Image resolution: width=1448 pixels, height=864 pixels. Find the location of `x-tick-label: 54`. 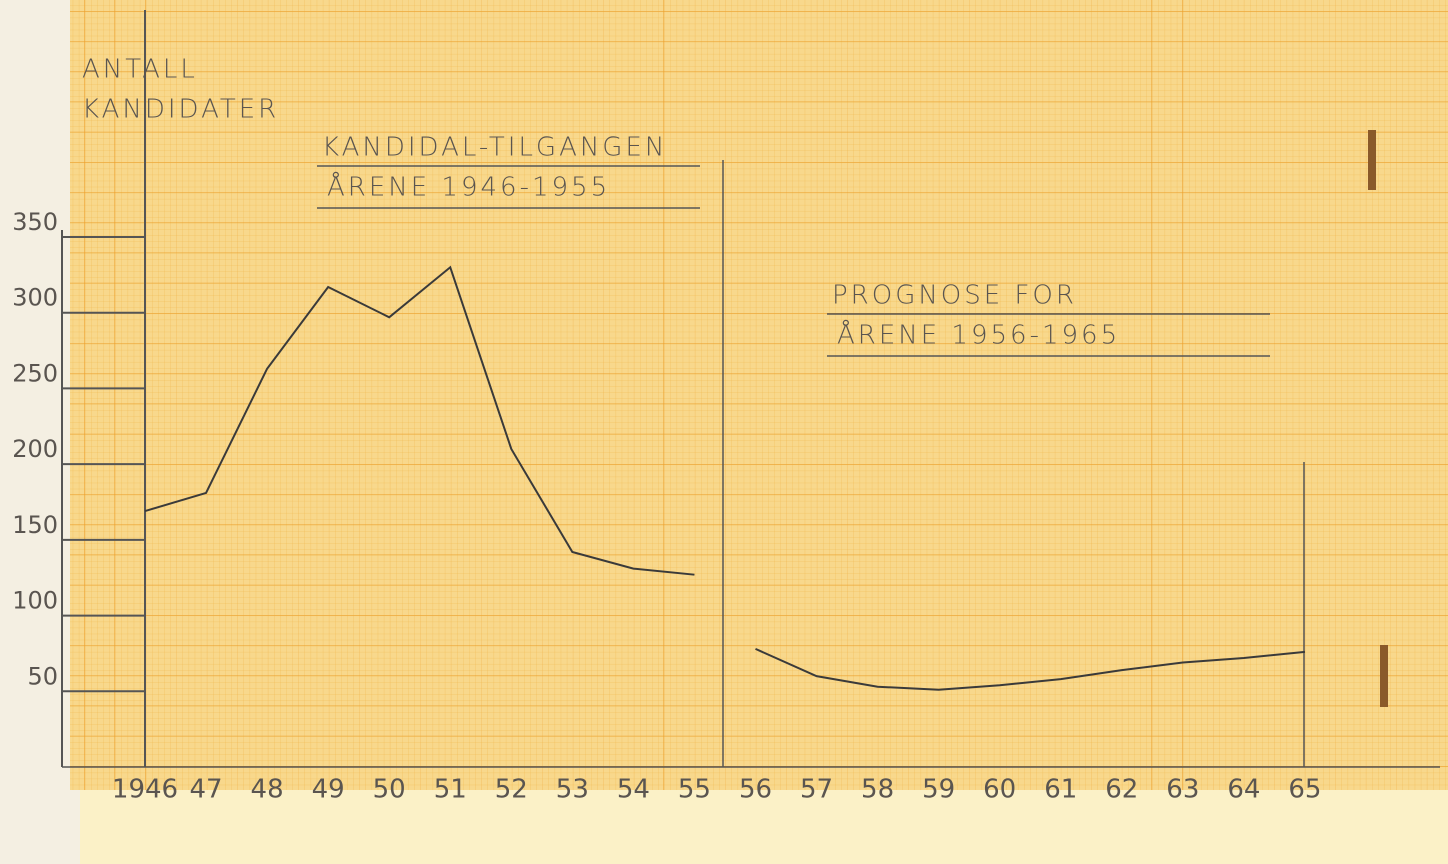

x-tick-label: 54 is located at coordinates (633, 790).